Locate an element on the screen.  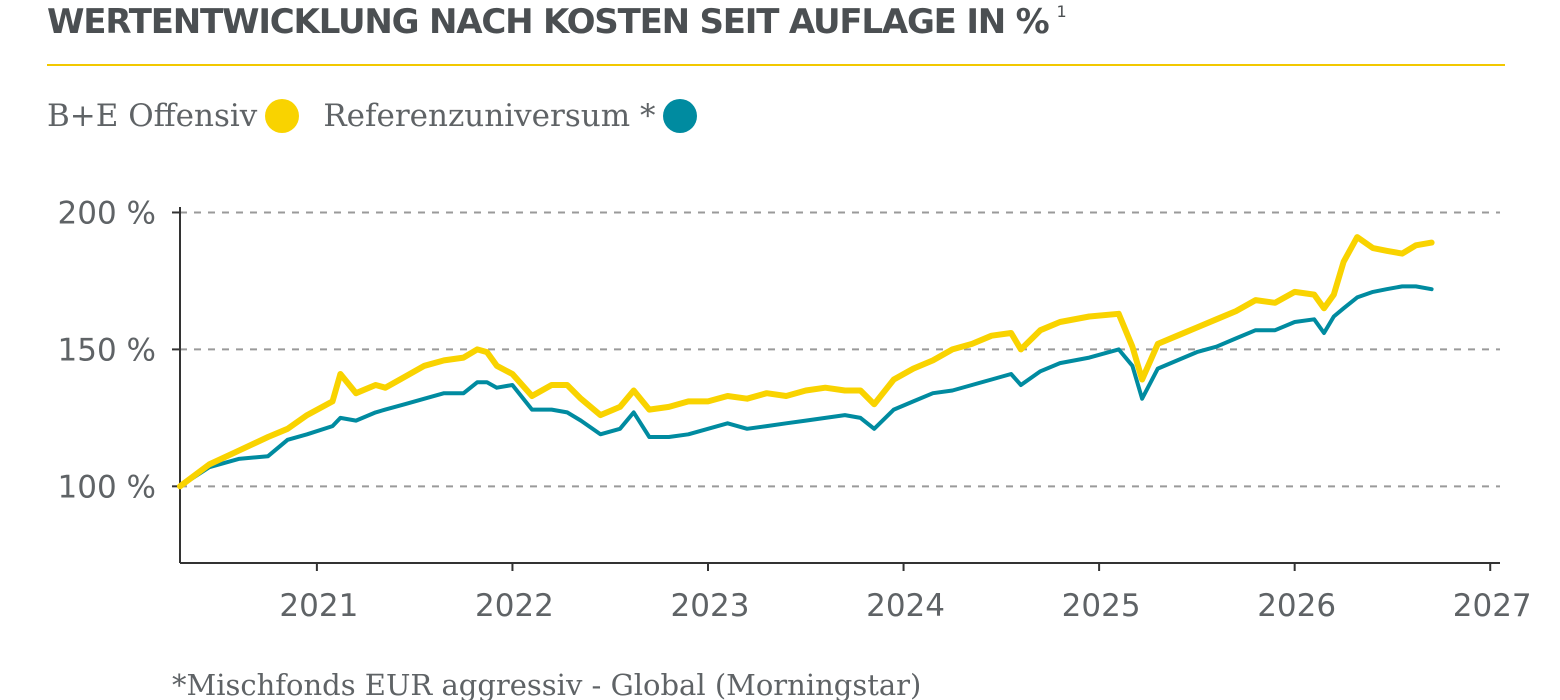
x-axis-labels: 2021 2022 2023 2024 2025 2026 2027 is located at coordinates (905, 606).